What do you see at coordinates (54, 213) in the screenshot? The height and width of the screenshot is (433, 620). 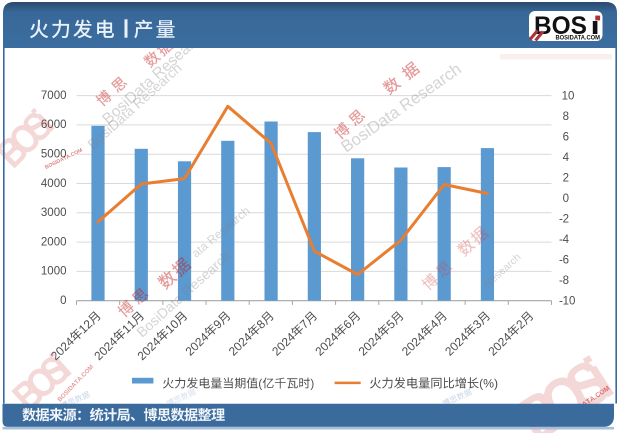 I see `svg-text: 3000` at bounding box center [54, 213].